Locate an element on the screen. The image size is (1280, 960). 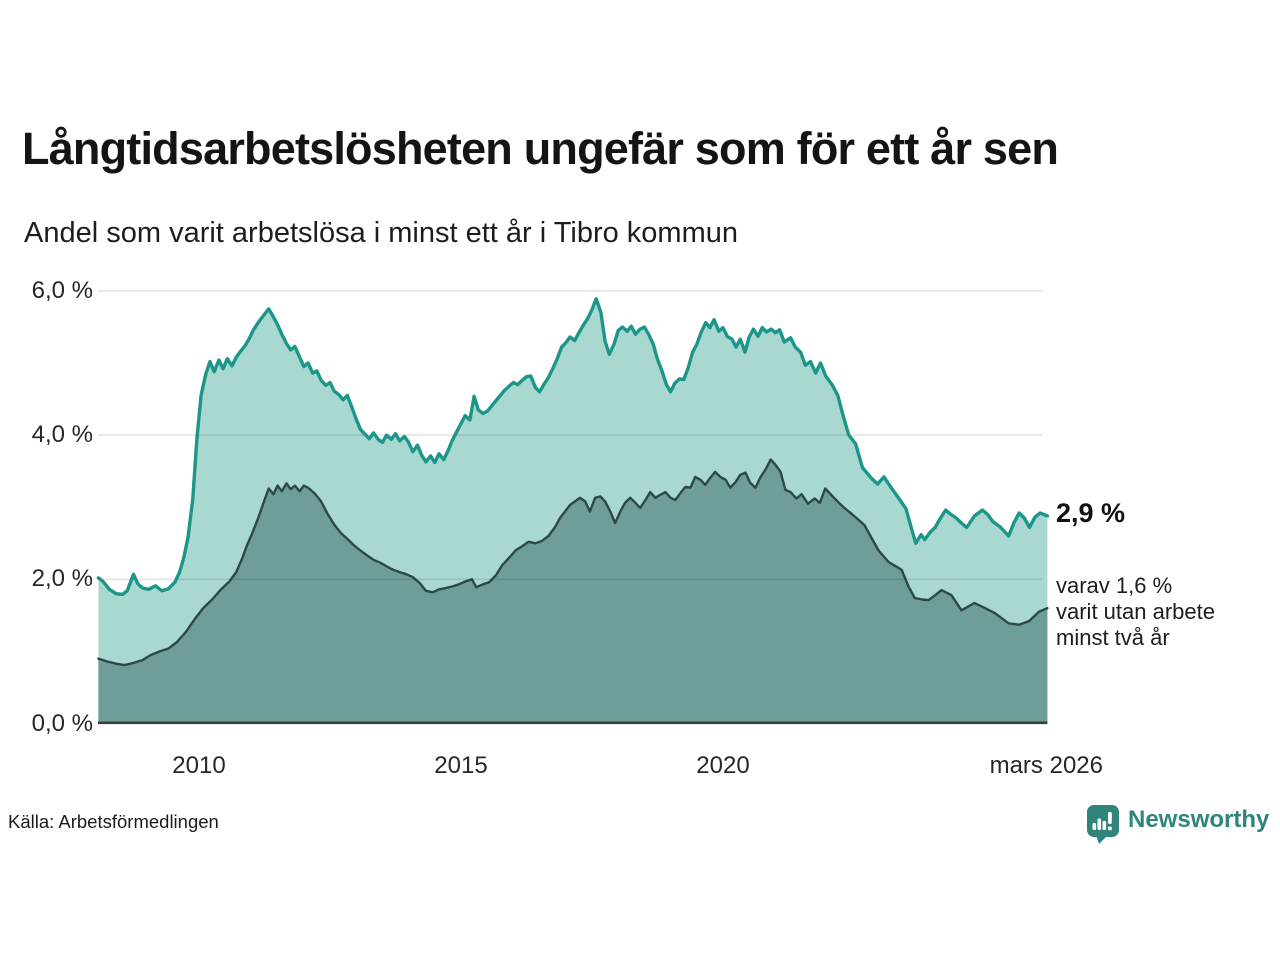
y-tick-label: 2,0 % is located at coordinates (62, 579).